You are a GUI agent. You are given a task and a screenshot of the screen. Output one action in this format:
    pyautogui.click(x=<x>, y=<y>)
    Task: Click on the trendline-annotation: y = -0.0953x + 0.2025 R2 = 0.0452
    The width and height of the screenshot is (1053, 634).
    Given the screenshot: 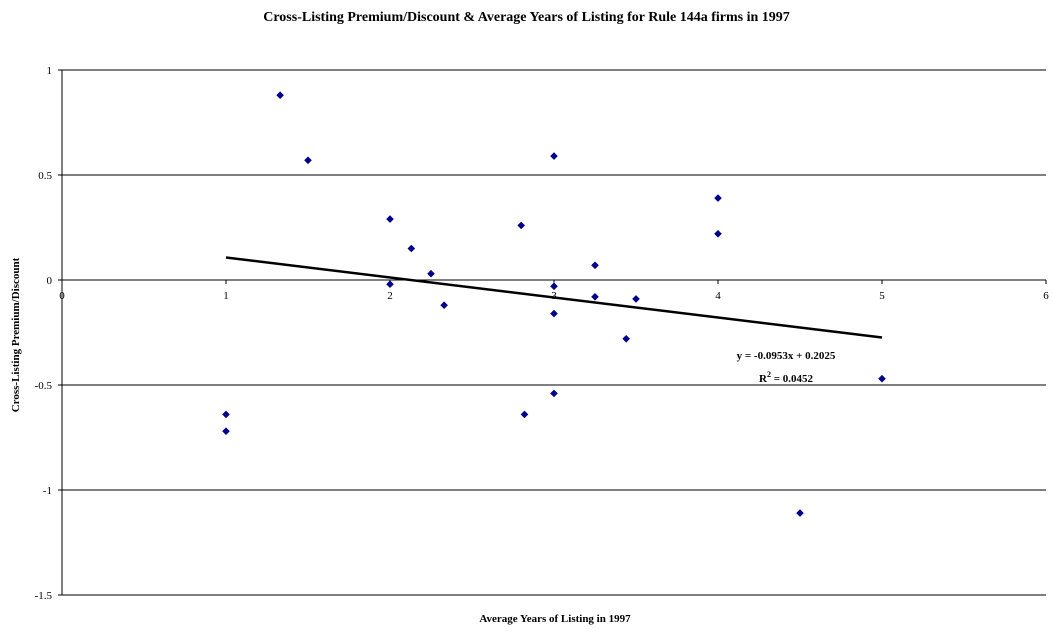 What is the action you would take?
    pyautogui.click(x=786, y=367)
    